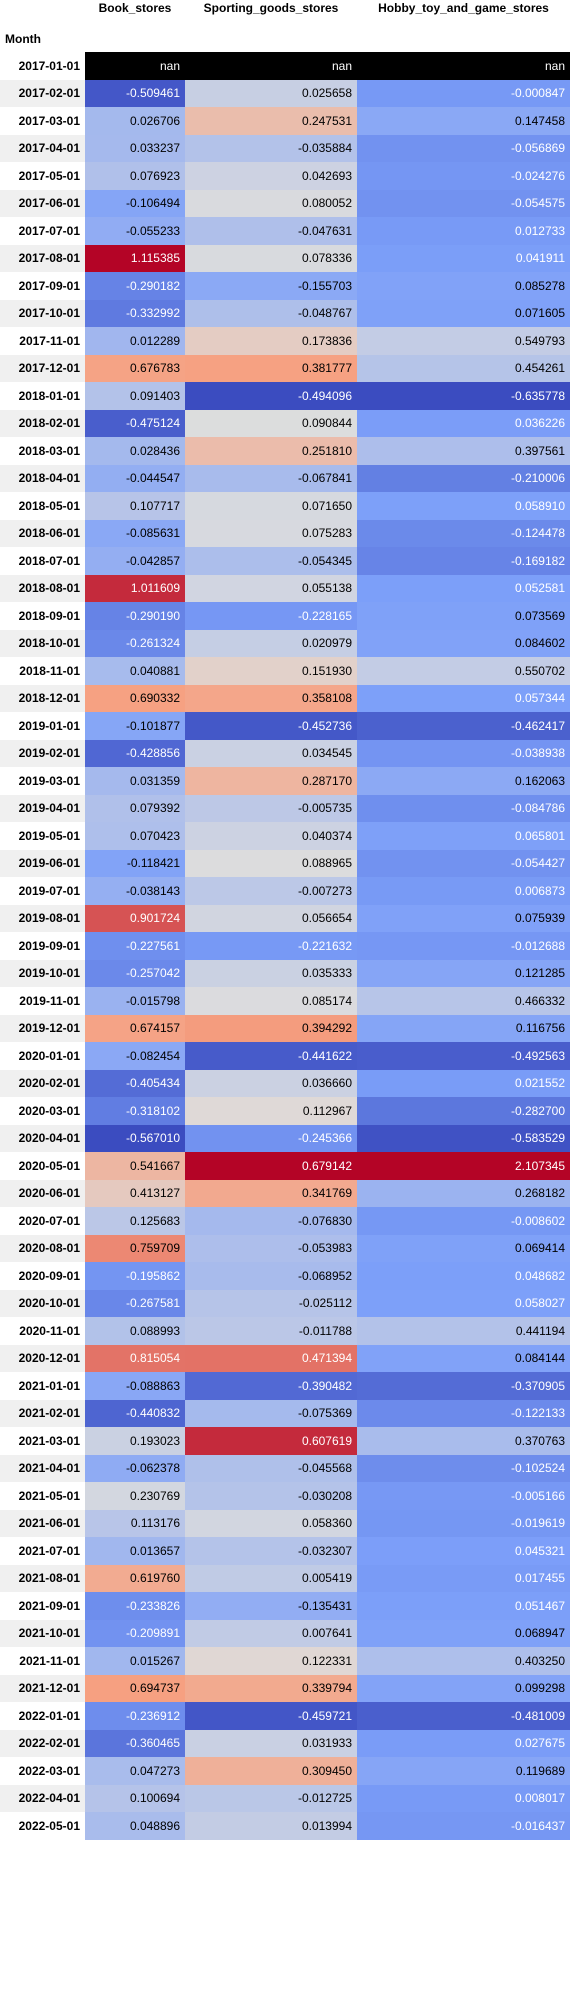  What do you see at coordinates (42, 1771) in the screenshot?
I see `row-index-month: 2022-03-01` at bounding box center [42, 1771].